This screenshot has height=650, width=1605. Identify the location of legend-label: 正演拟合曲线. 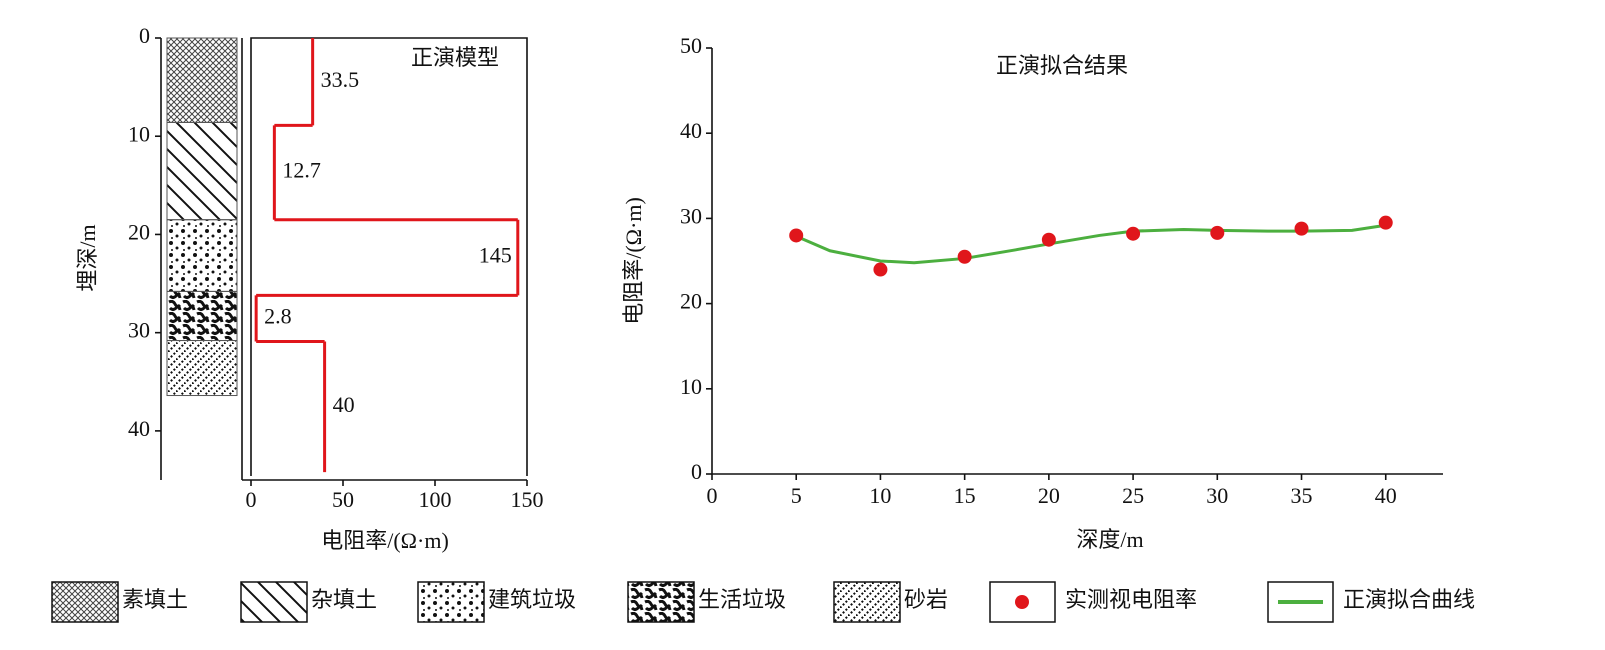
(1409, 599).